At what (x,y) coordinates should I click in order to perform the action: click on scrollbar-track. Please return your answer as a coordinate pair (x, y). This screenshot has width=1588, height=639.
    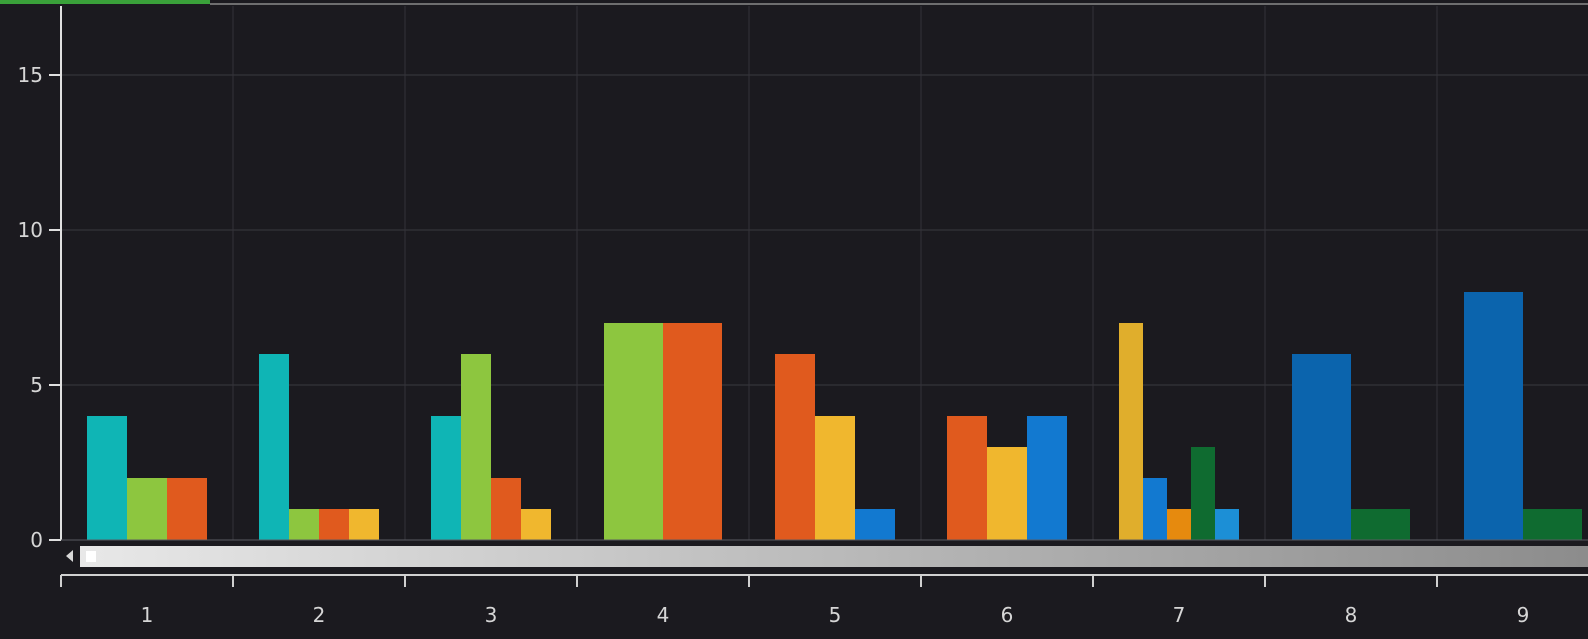
    Looking at the image, I should click on (834, 556).